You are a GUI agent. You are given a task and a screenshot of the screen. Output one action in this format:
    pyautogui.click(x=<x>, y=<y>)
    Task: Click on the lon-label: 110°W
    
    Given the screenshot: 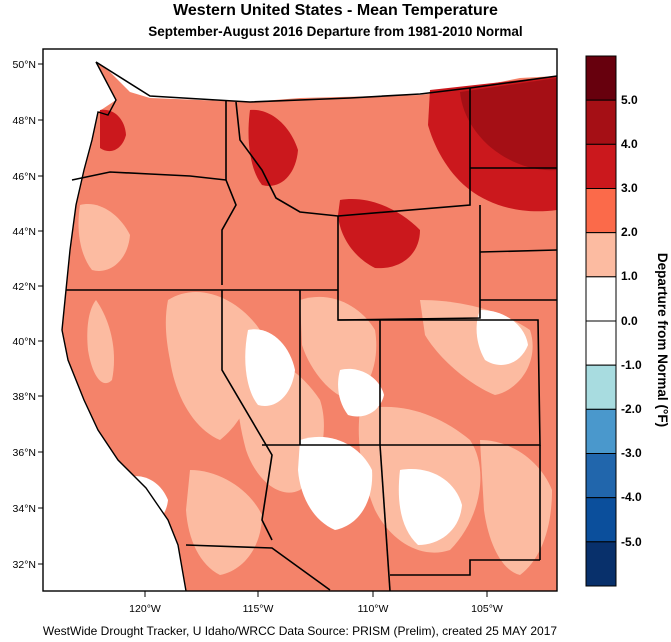 What is the action you would take?
    pyautogui.click(x=373, y=609)
    